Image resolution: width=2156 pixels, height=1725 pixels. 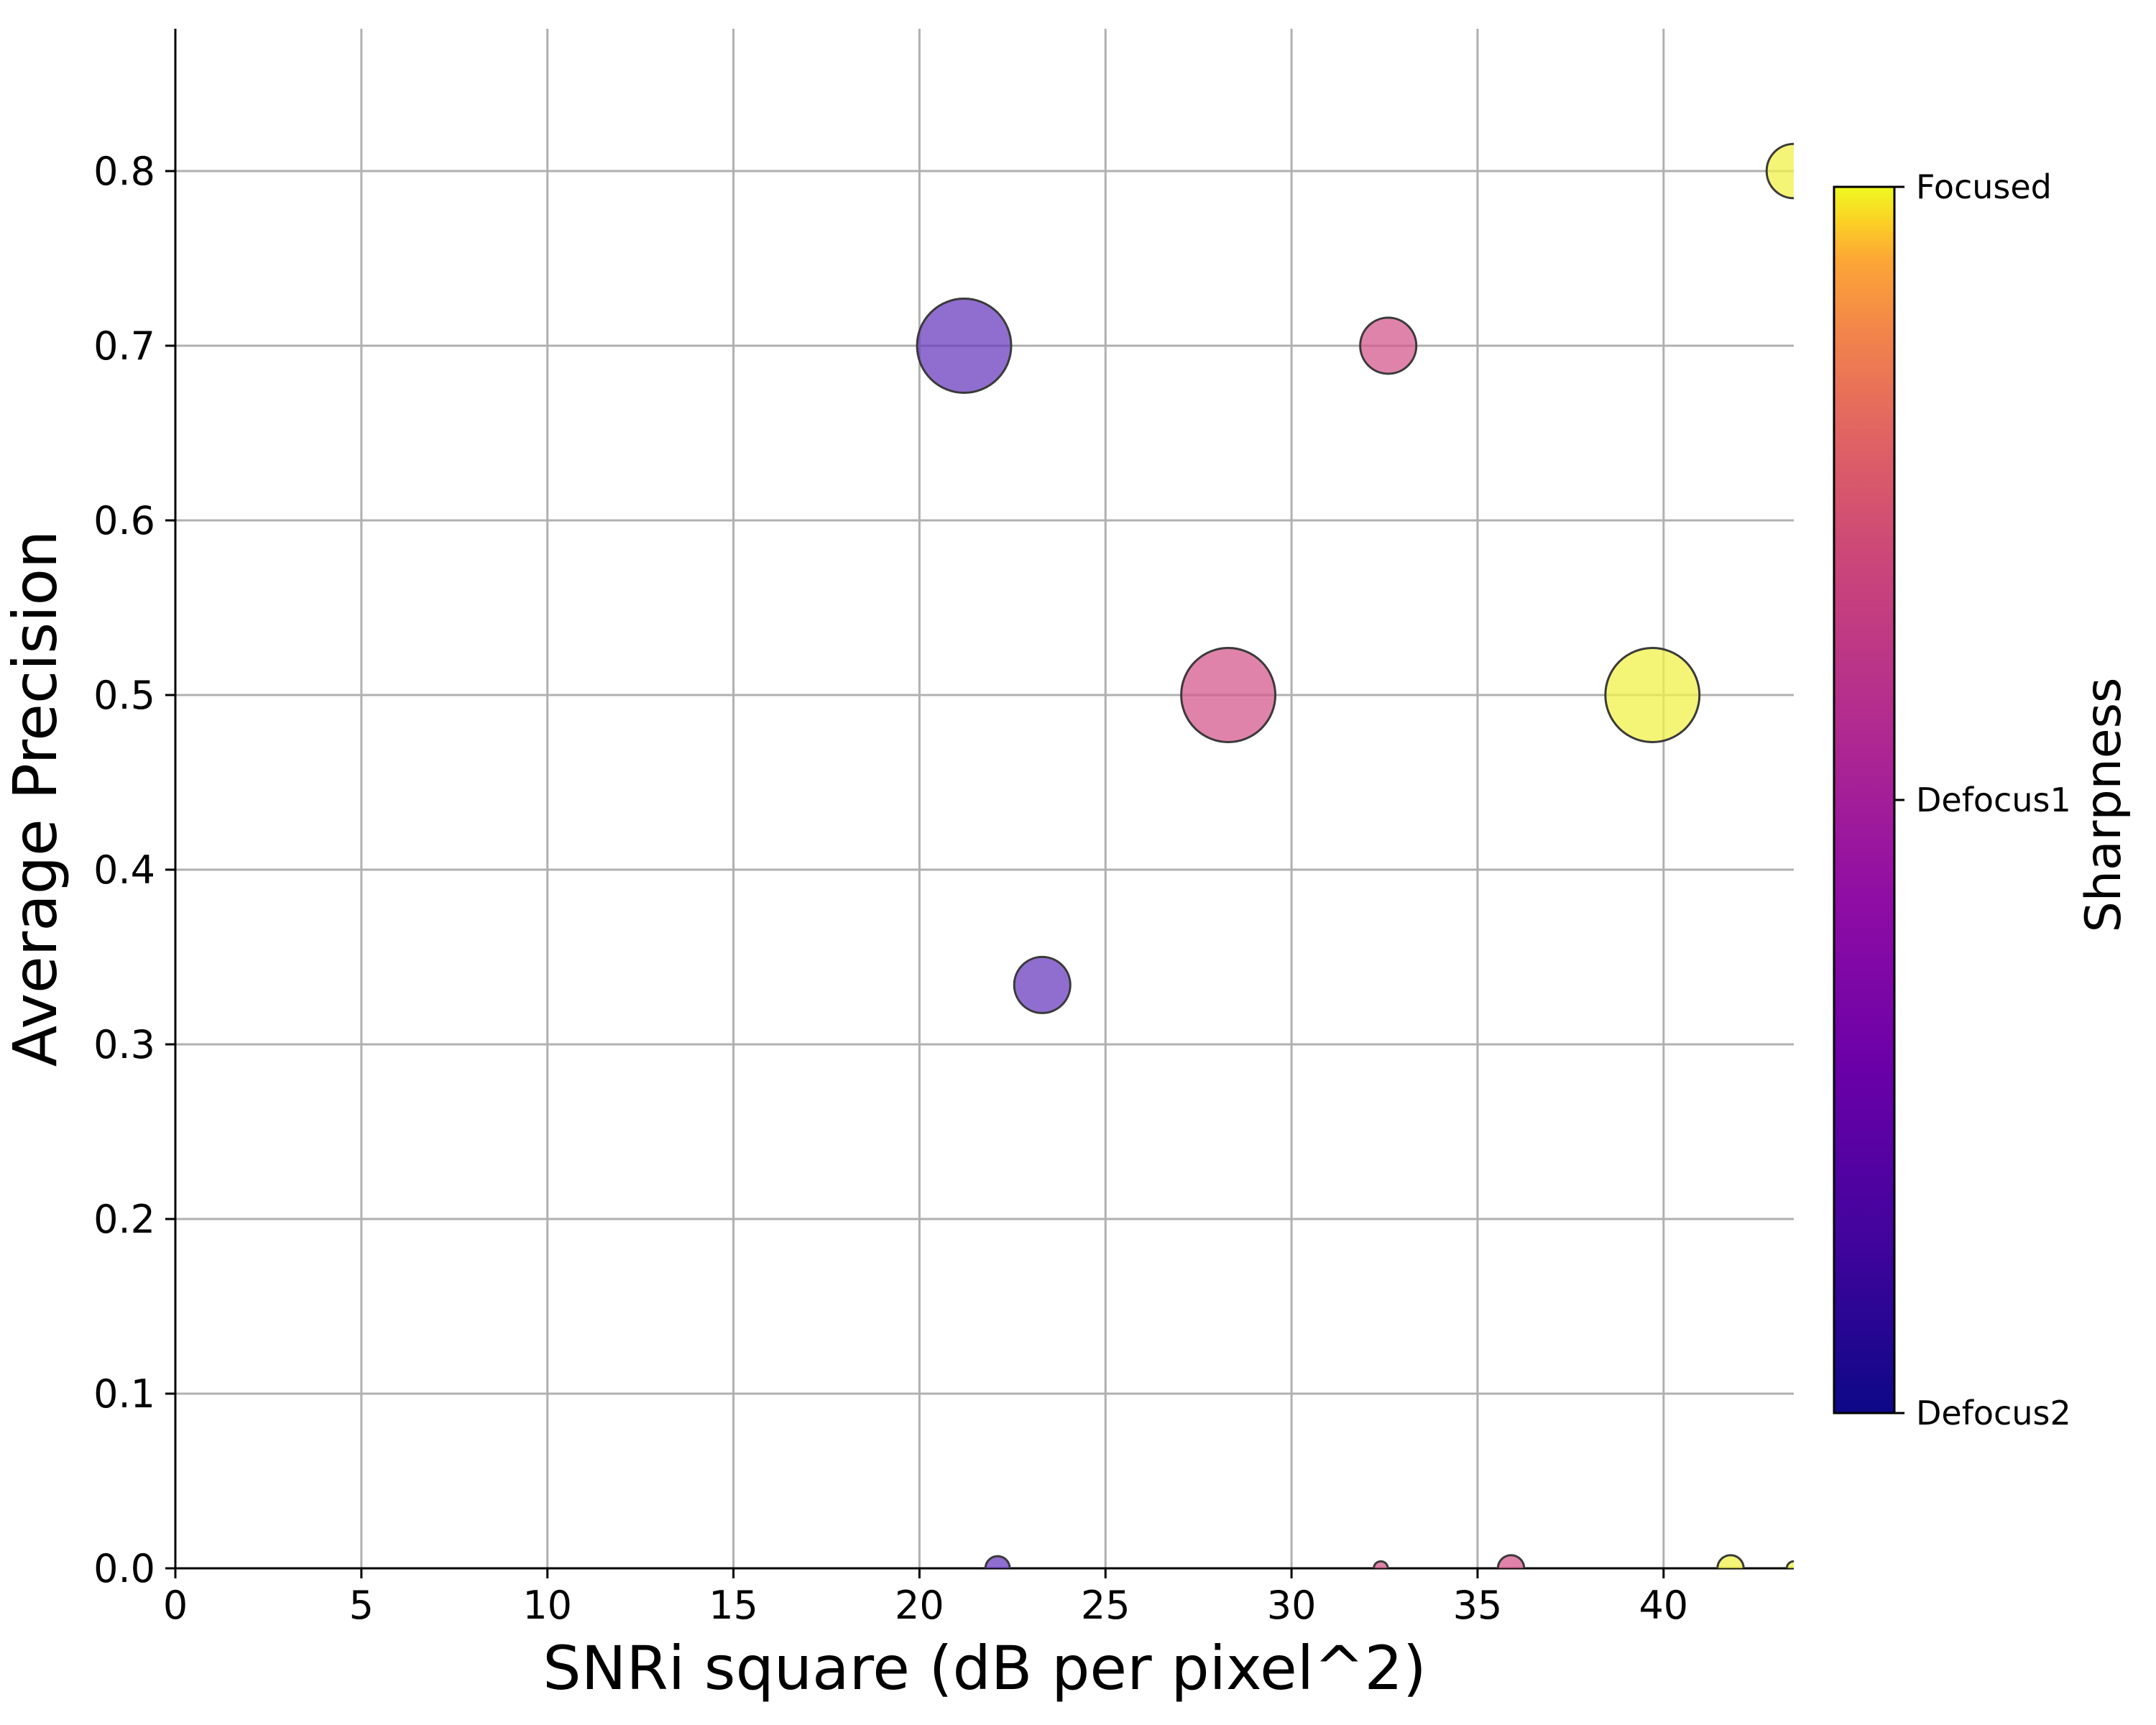 What do you see at coordinates (2104, 805) in the screenshot?
I see `colorbar-label: Sharpness` at bounding box center [2104, 805].